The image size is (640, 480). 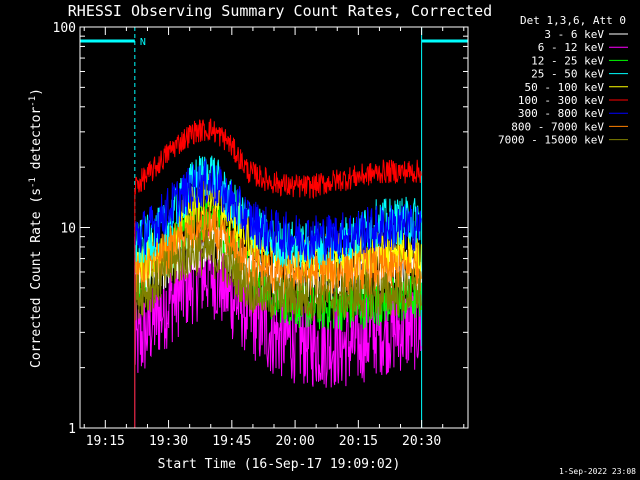 I want to click on x-tick-label: 19:30, so click(x=168, y=441).